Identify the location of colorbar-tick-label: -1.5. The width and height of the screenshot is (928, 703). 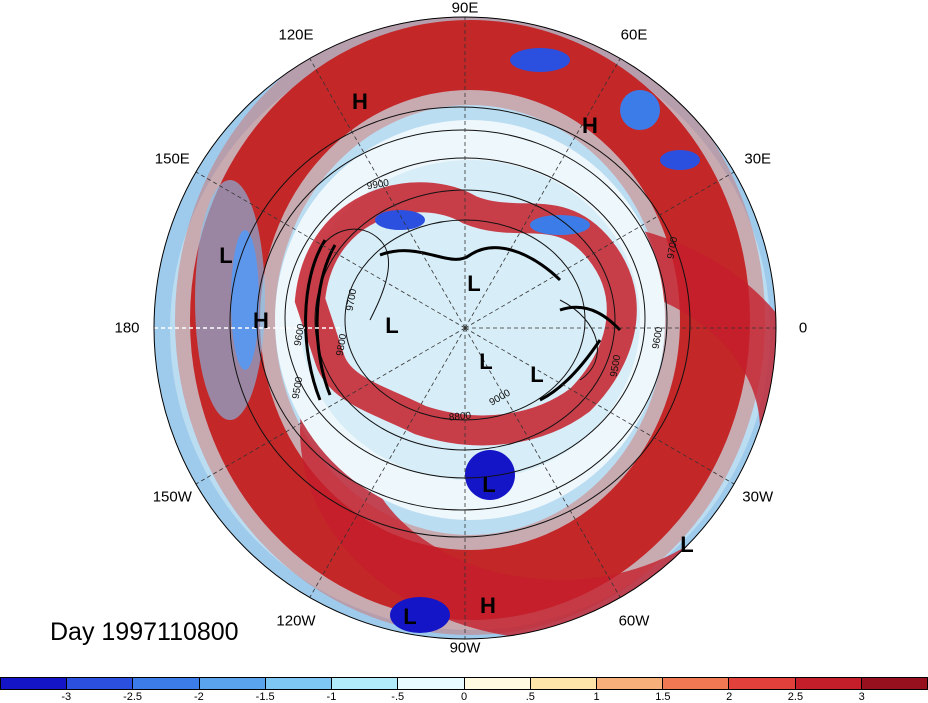
(265, 697).